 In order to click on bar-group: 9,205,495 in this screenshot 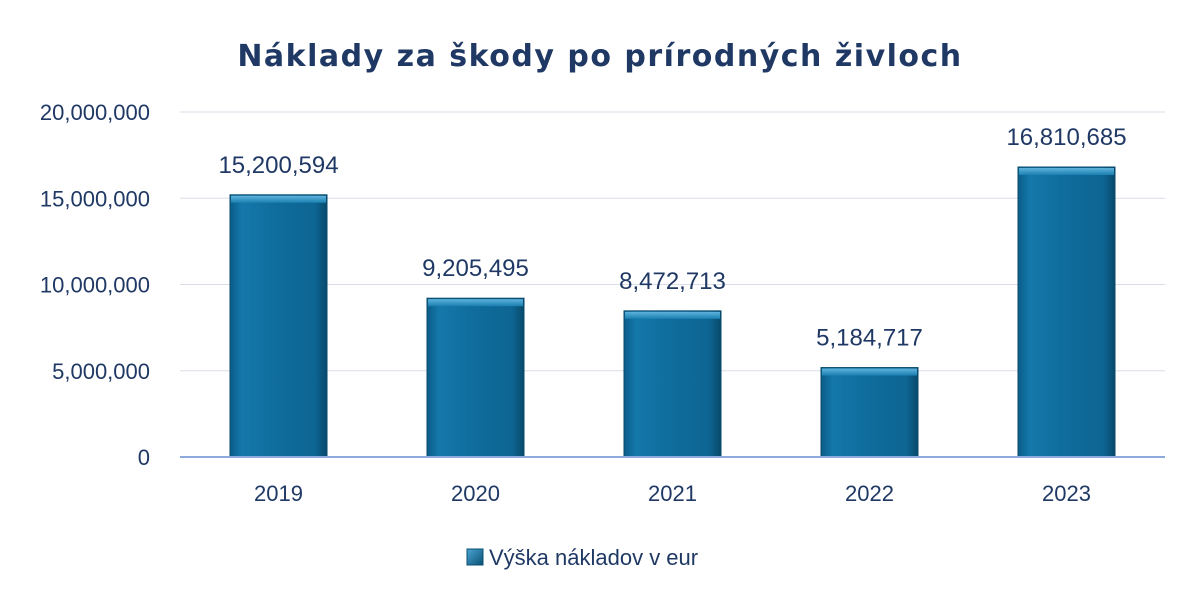, I will do `click(475, 356)`.